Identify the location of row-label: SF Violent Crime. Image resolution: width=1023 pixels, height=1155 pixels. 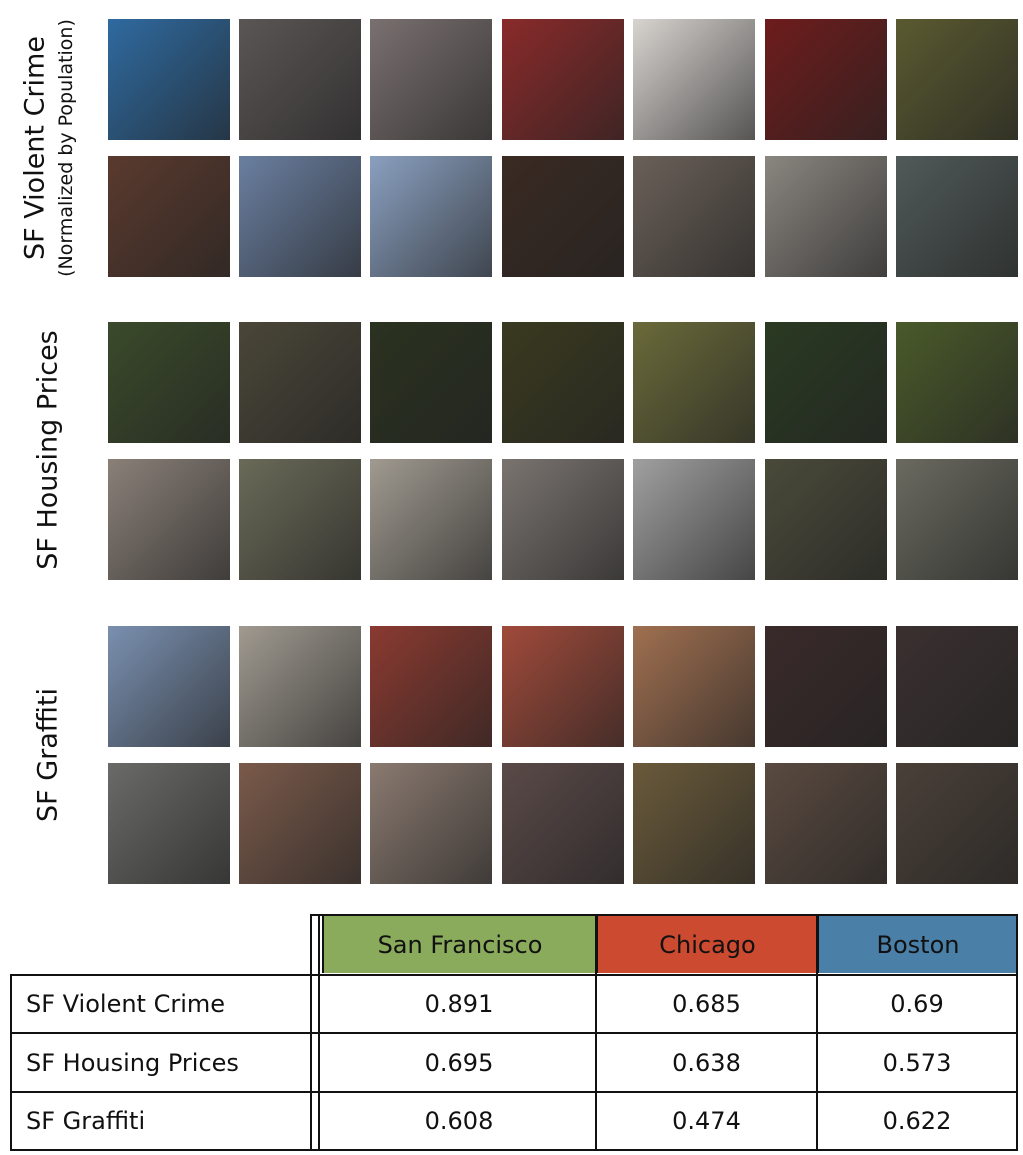
(126, 1004).